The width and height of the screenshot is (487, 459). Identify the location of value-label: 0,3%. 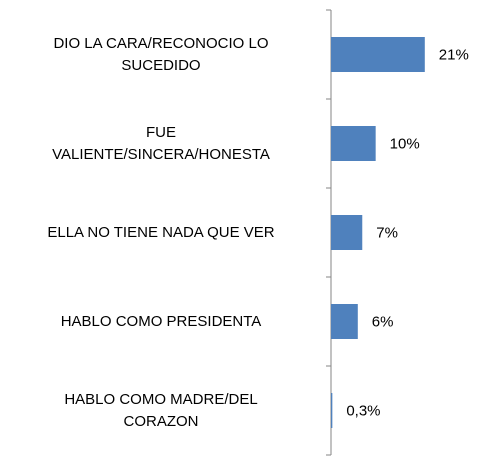
(363, 410).